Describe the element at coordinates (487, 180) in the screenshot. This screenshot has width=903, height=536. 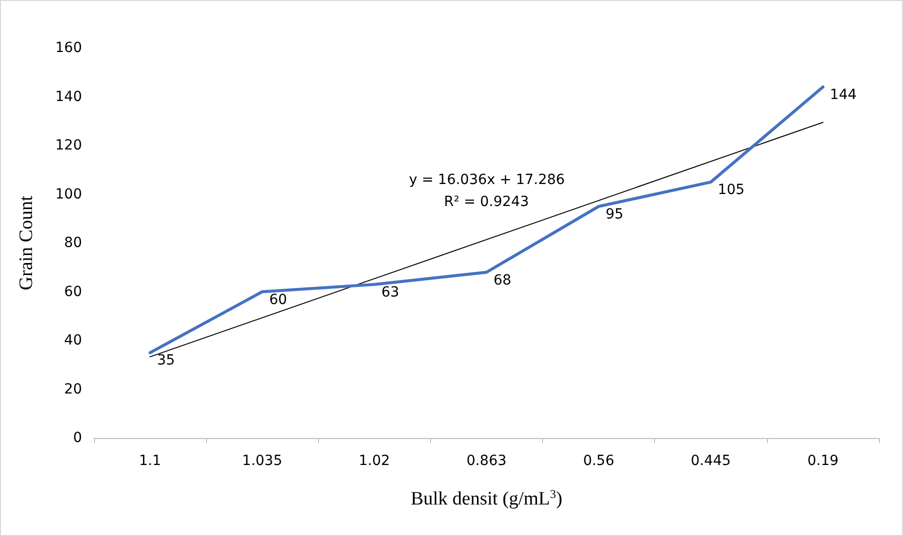
I see `annotation: y = 16.036x + 17.286` at that location.